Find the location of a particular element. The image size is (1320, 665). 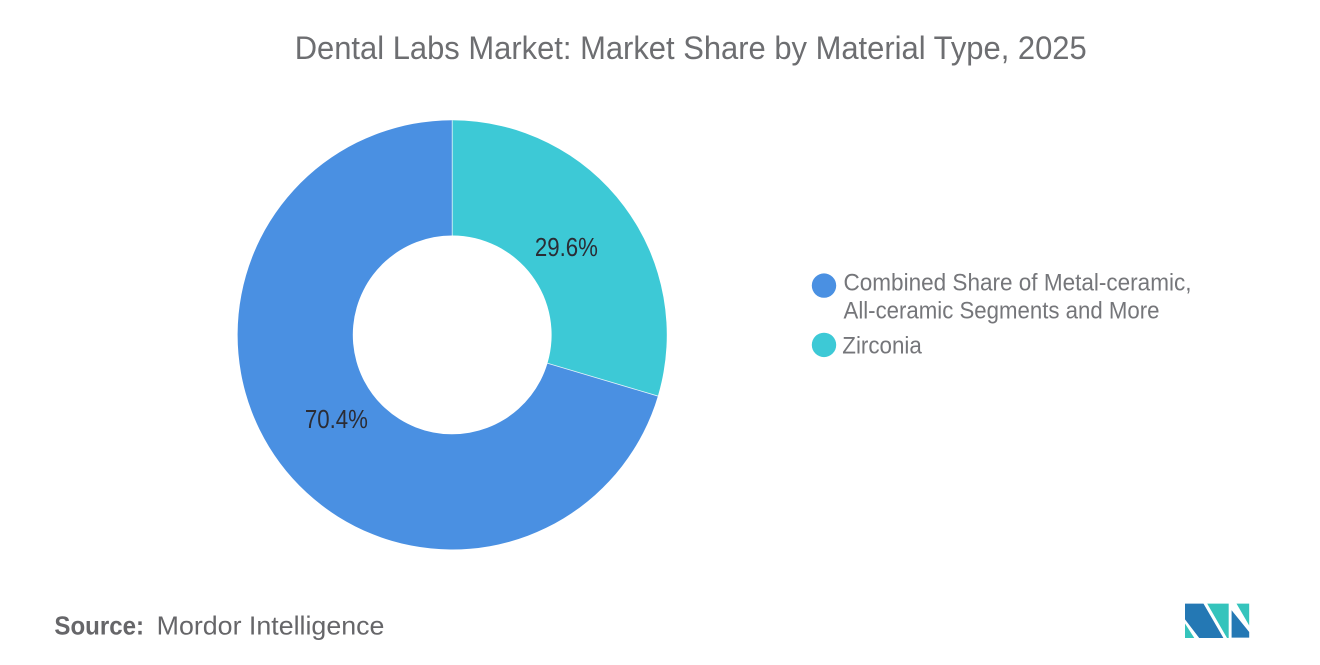

svg-text: Source: is located at coordinates (99, 626).